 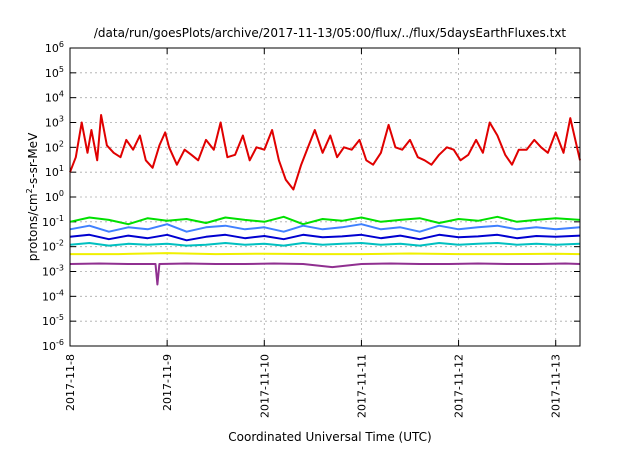 What do you see at coordinates (61, 44) in the screenshot?
I see `y-tick-exp: 6` at bounding box center [61, 44].